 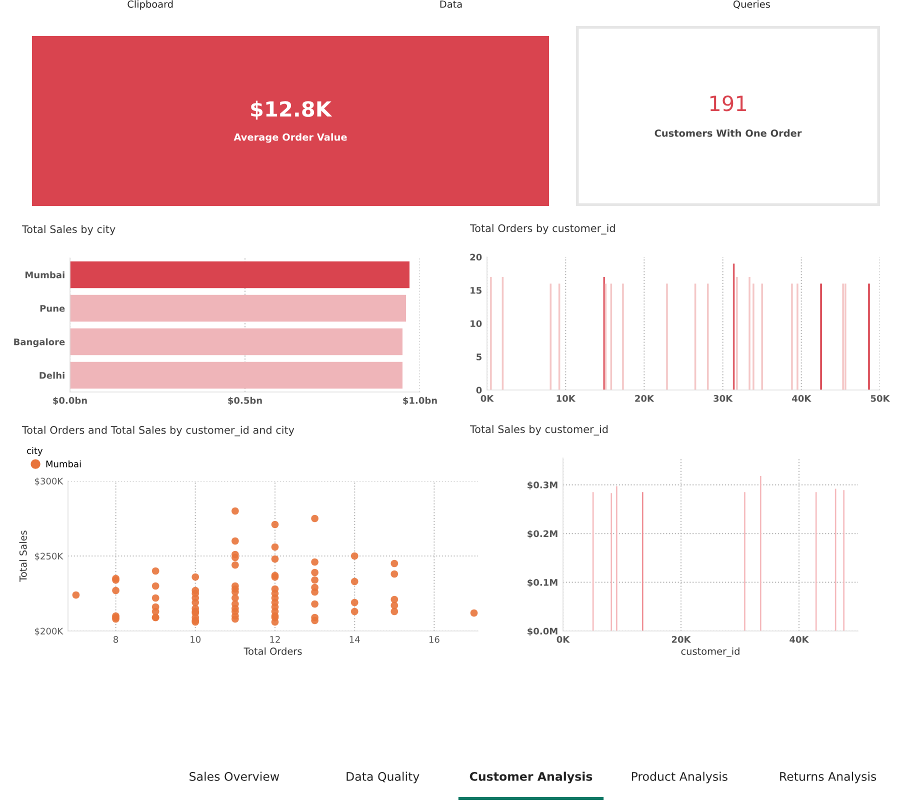 What do you see at coordinates (116, 639) in the screenshot?
I see `x-tick-label: 8` at bounding box center [116, 639].